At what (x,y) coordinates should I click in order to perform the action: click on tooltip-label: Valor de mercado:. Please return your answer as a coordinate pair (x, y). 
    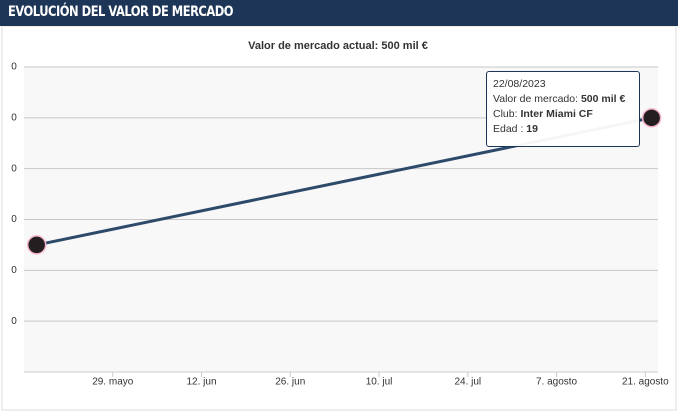
    Looking at the image, I should click on (536, 99).